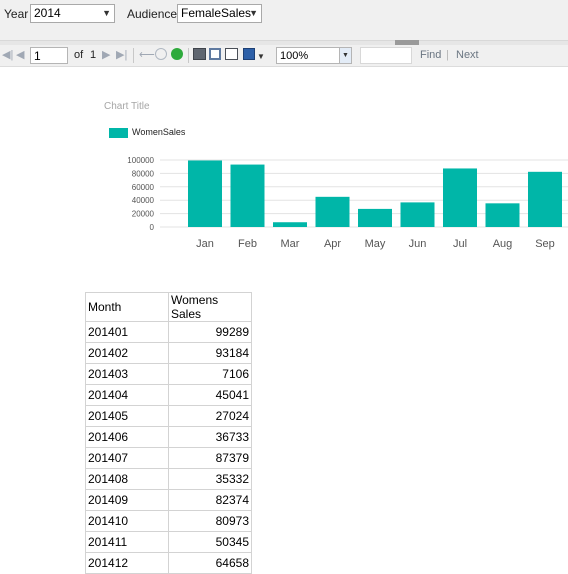 The height and width of the screenshot is (574, 568). What do you see at coordinates (127, 307) in the screenshot?
I see `month-column-header: Month` at bounding box center [127, 307].